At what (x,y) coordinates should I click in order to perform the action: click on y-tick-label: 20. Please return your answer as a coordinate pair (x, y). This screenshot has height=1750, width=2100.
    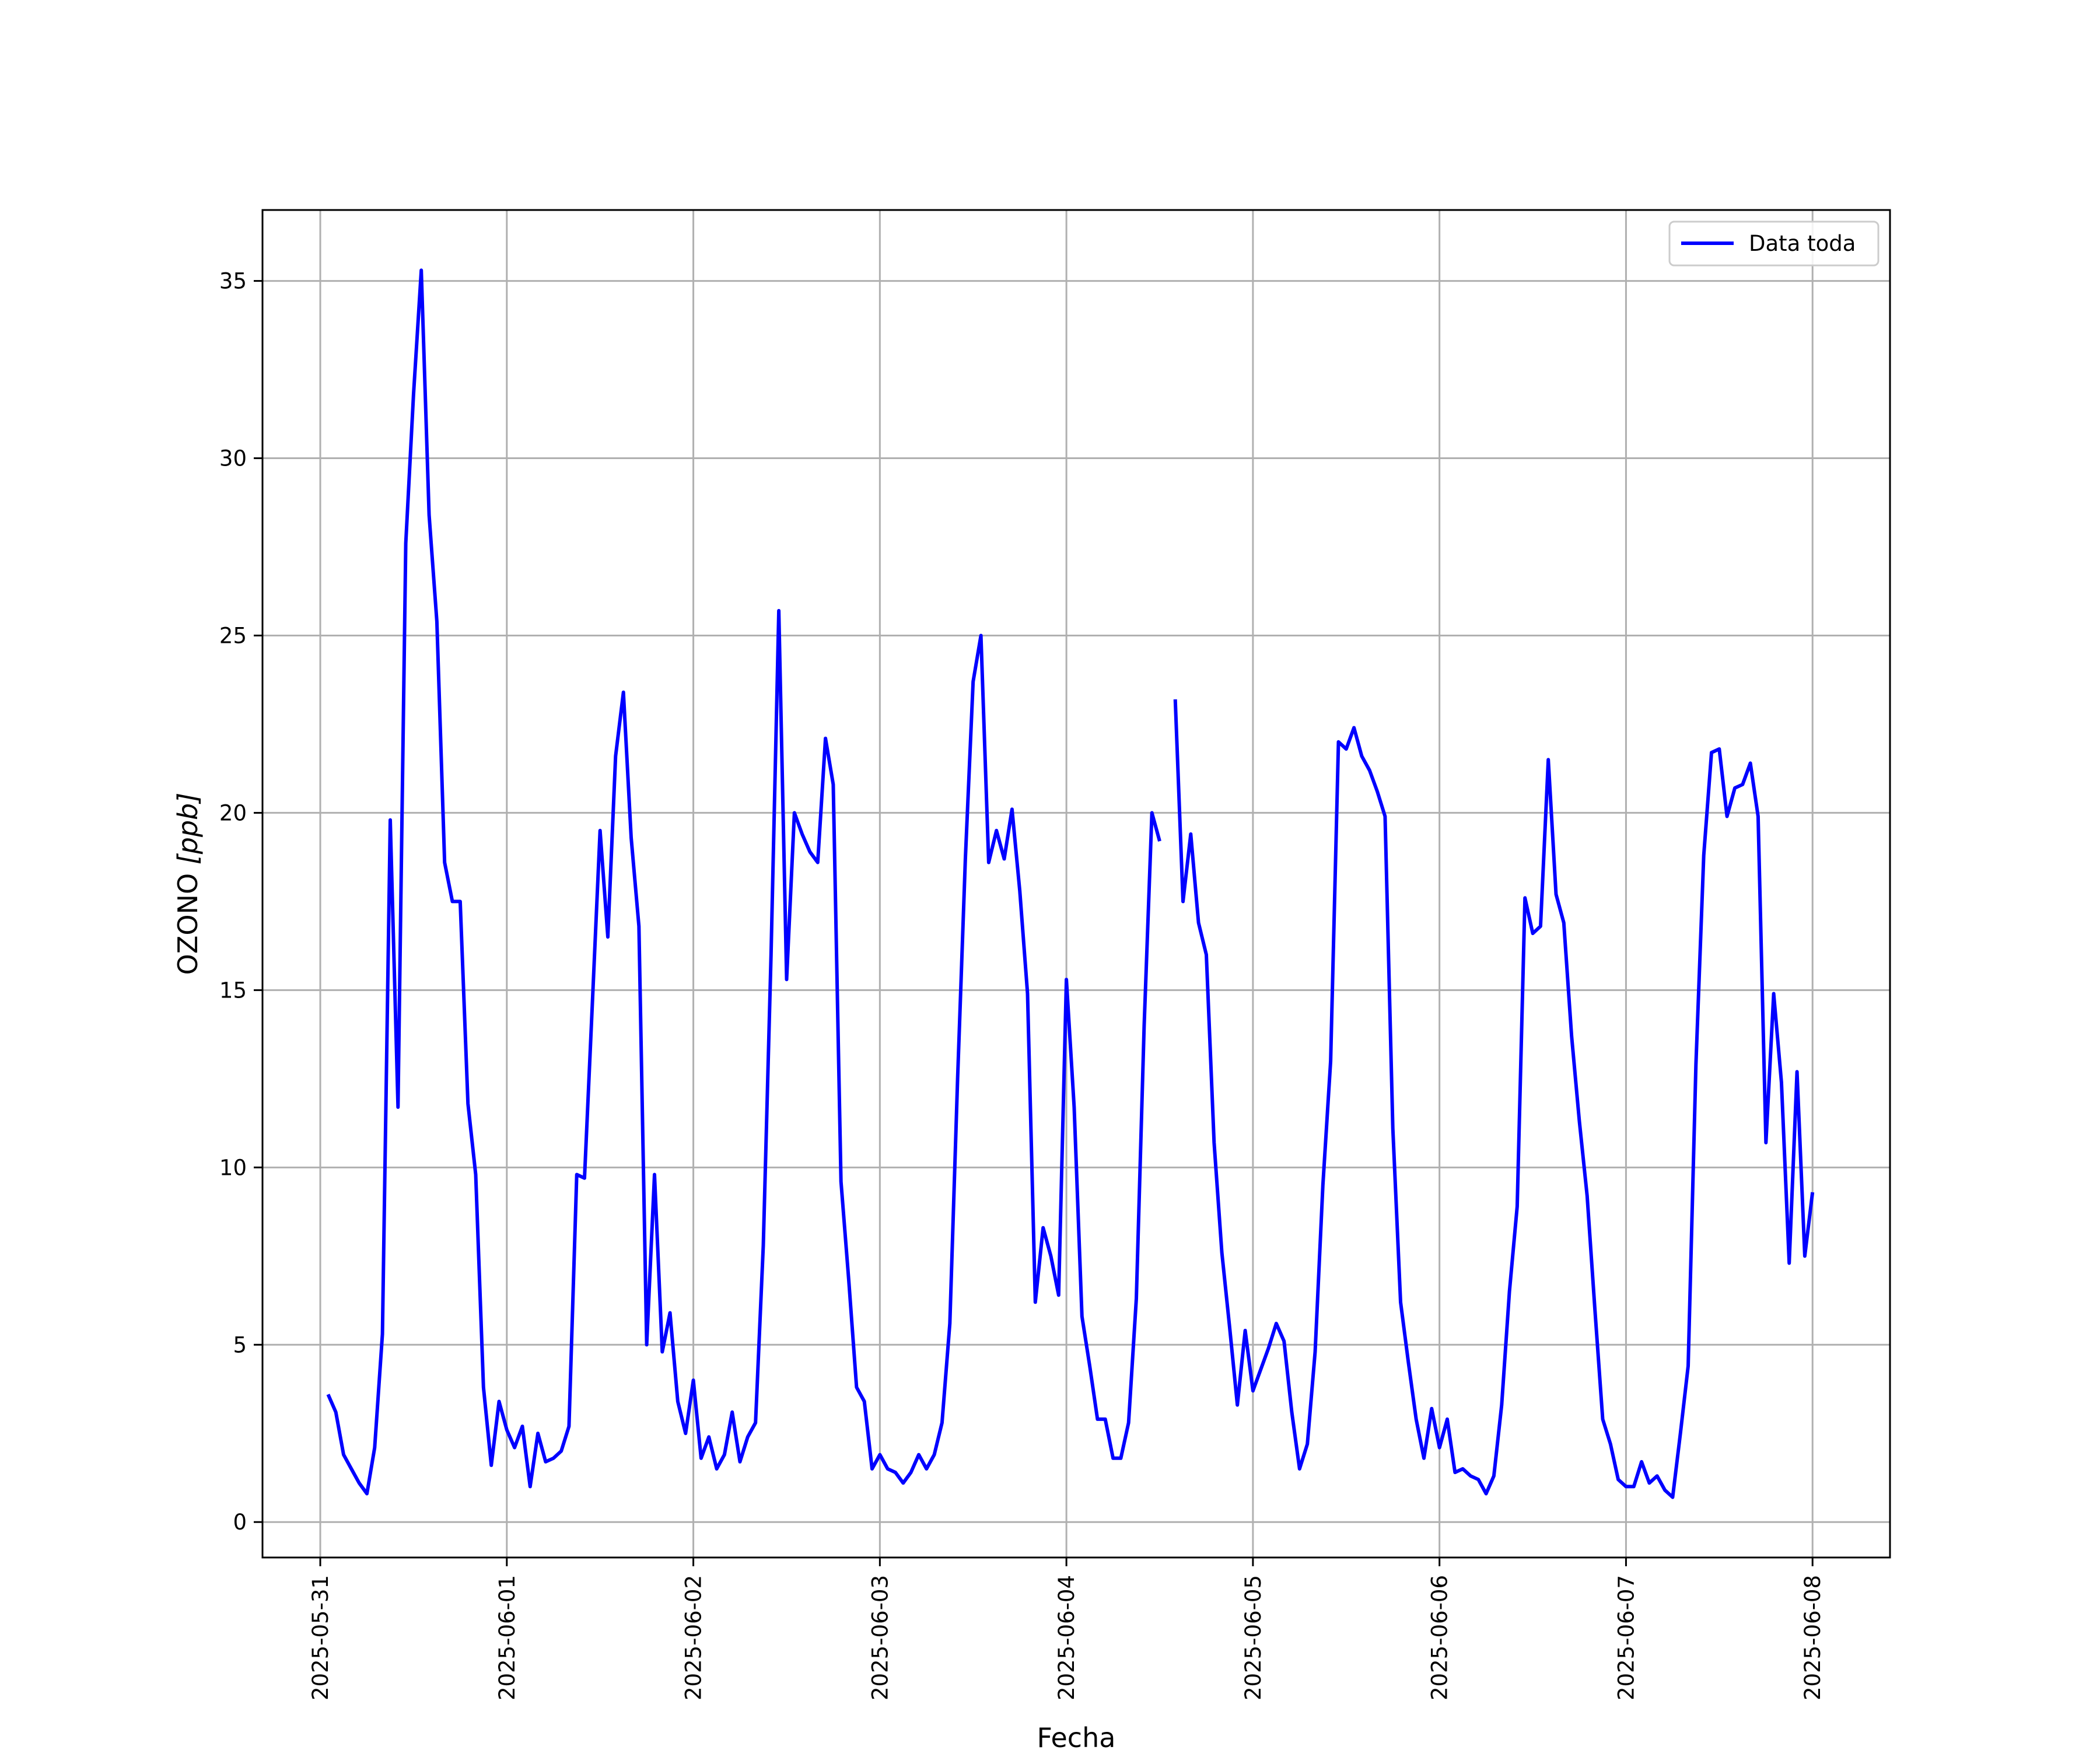
    Looking at the image, I should click on (233, 813).